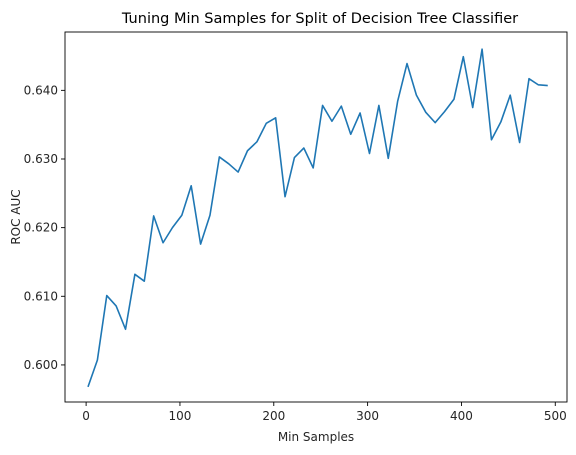 The height and width of the screenshot is (455, 576). Describe the element at coordinates (41, 365) in the screenshot. I see `y-tick-label: 0.600` at that location.